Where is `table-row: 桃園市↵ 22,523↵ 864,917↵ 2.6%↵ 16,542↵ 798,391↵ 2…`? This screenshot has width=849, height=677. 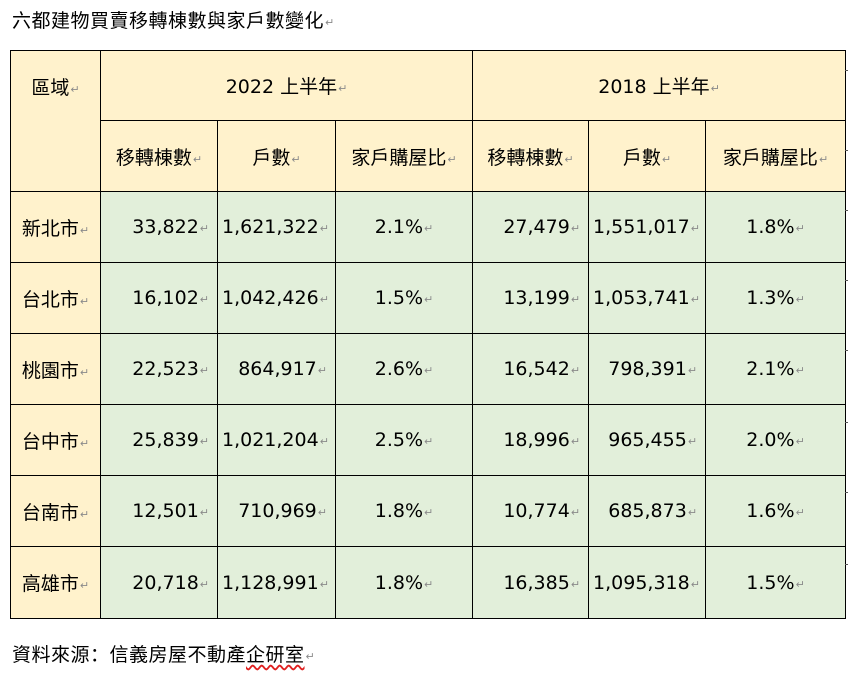 table-row: 桃園市↵ 22,523↵ 864,917↵ 2.6%↵ 16,542↵ 798,391↵ 2… is located at coordinates (428, 369).